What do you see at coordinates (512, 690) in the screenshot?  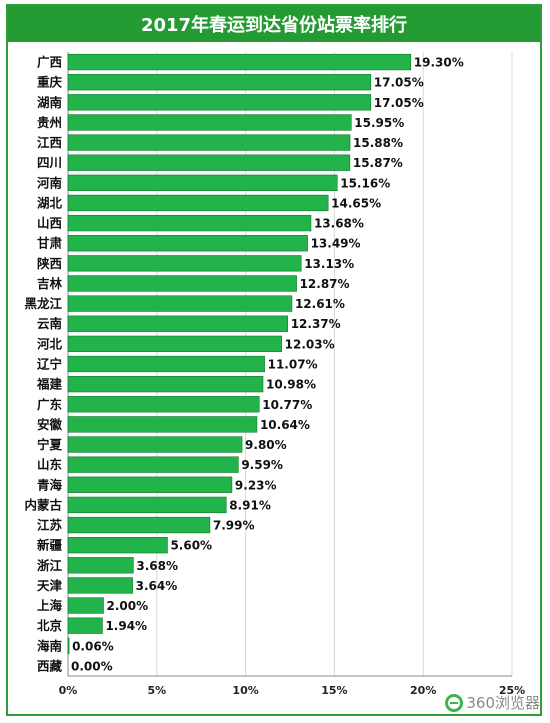 I see `x-tick-label: 25%` at bounding box center [512, 690].